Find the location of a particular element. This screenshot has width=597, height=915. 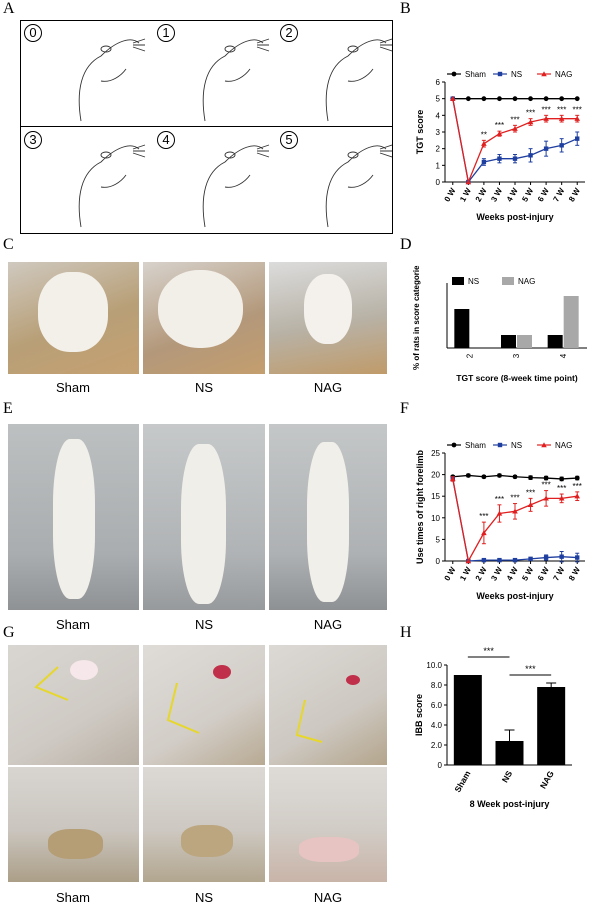

caption-g-sham: Sham is located at coordinates (73, 897).